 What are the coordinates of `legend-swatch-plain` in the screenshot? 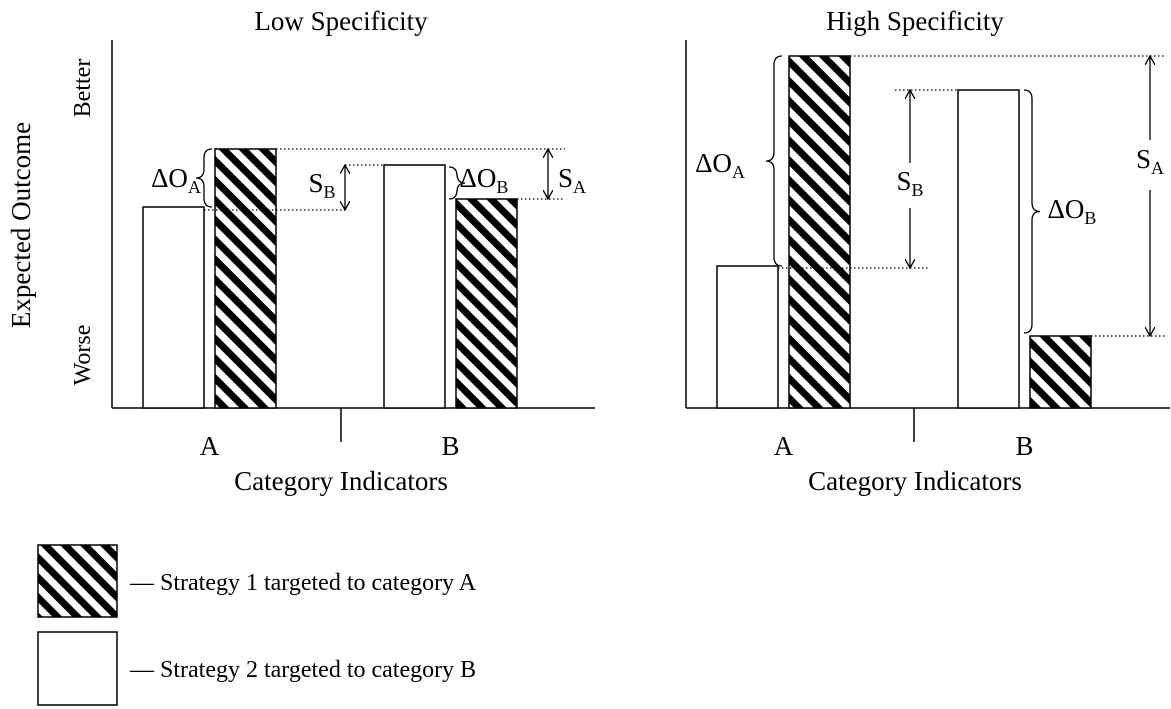 It's located at (77, 668).